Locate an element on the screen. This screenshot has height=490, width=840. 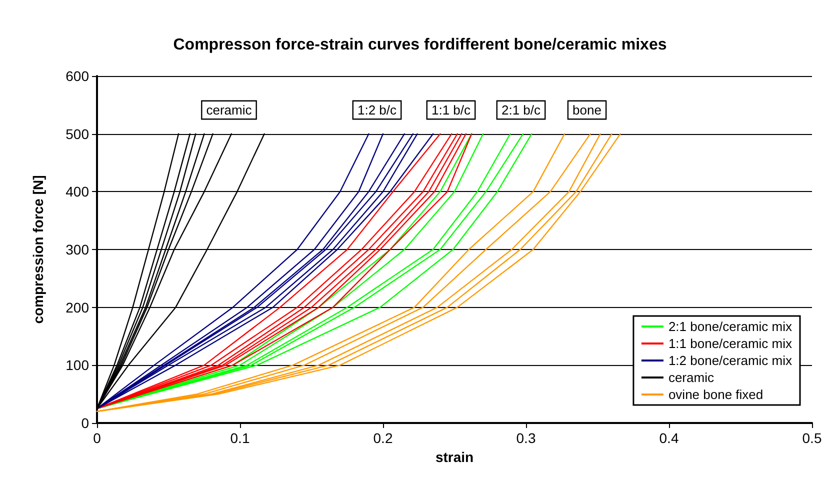
legend-label: 1:1 bone/ceramic mix is located at coordinates (730, 343).